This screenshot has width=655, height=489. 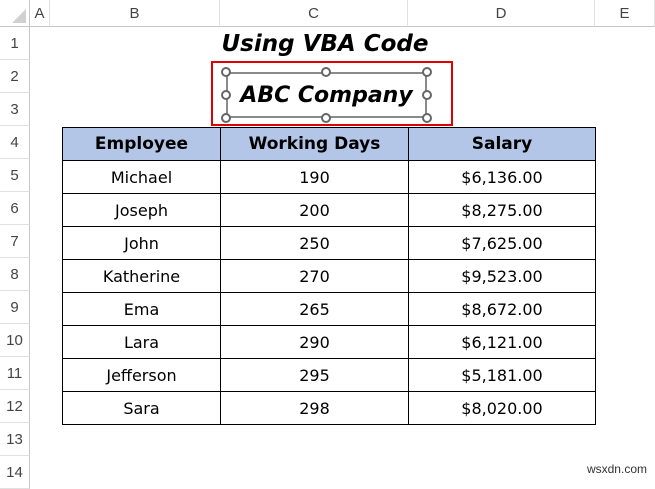 What do you see at coordinates (502, 144) in the screenshot?
I see `header-salary: Salary` at bounding box center [502, 144].